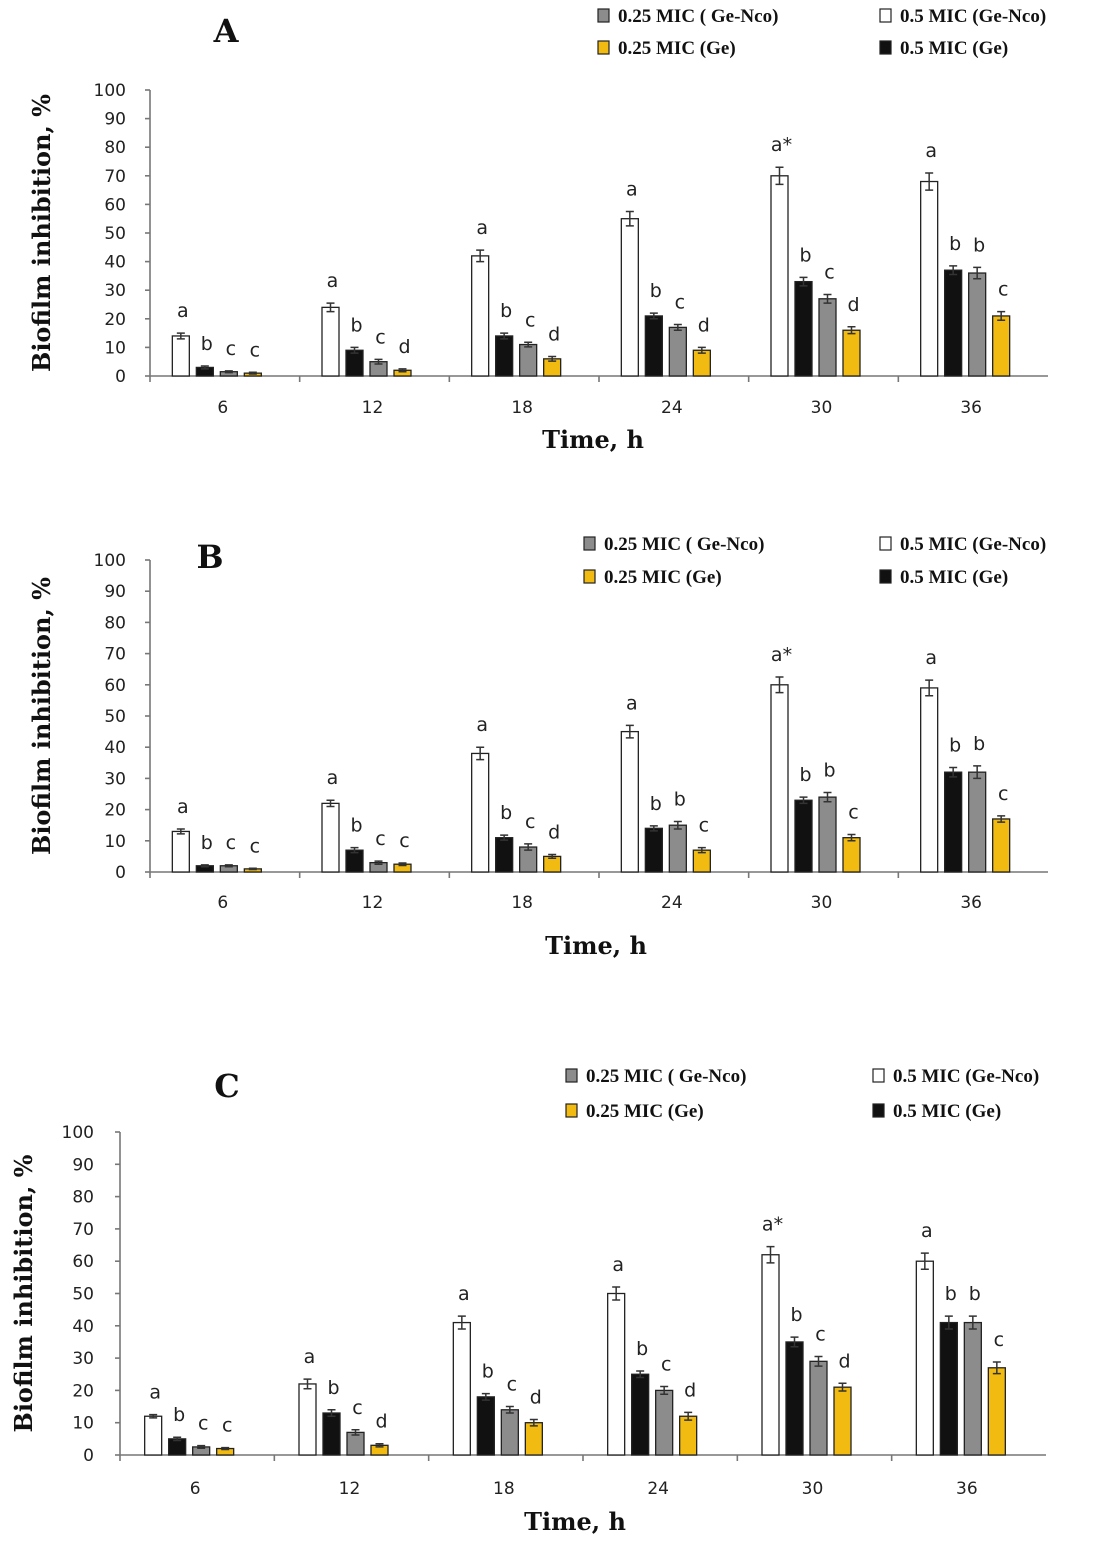  What do you see at coordinates (603, 15) in the screenshot?
I see `legend-swatch-gray` at bounding box center [603, 15].